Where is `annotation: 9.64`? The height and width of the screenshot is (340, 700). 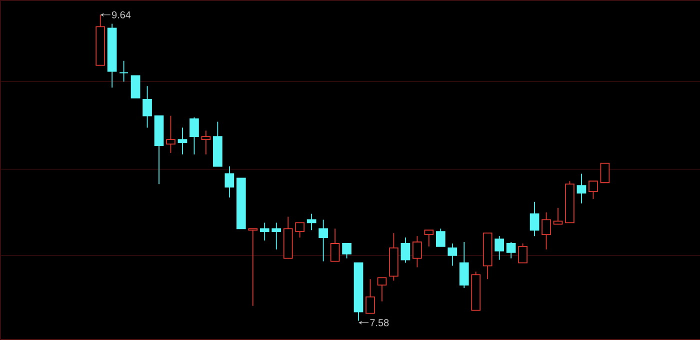 annotation: 9.64 is located at coordinates (121, 14).